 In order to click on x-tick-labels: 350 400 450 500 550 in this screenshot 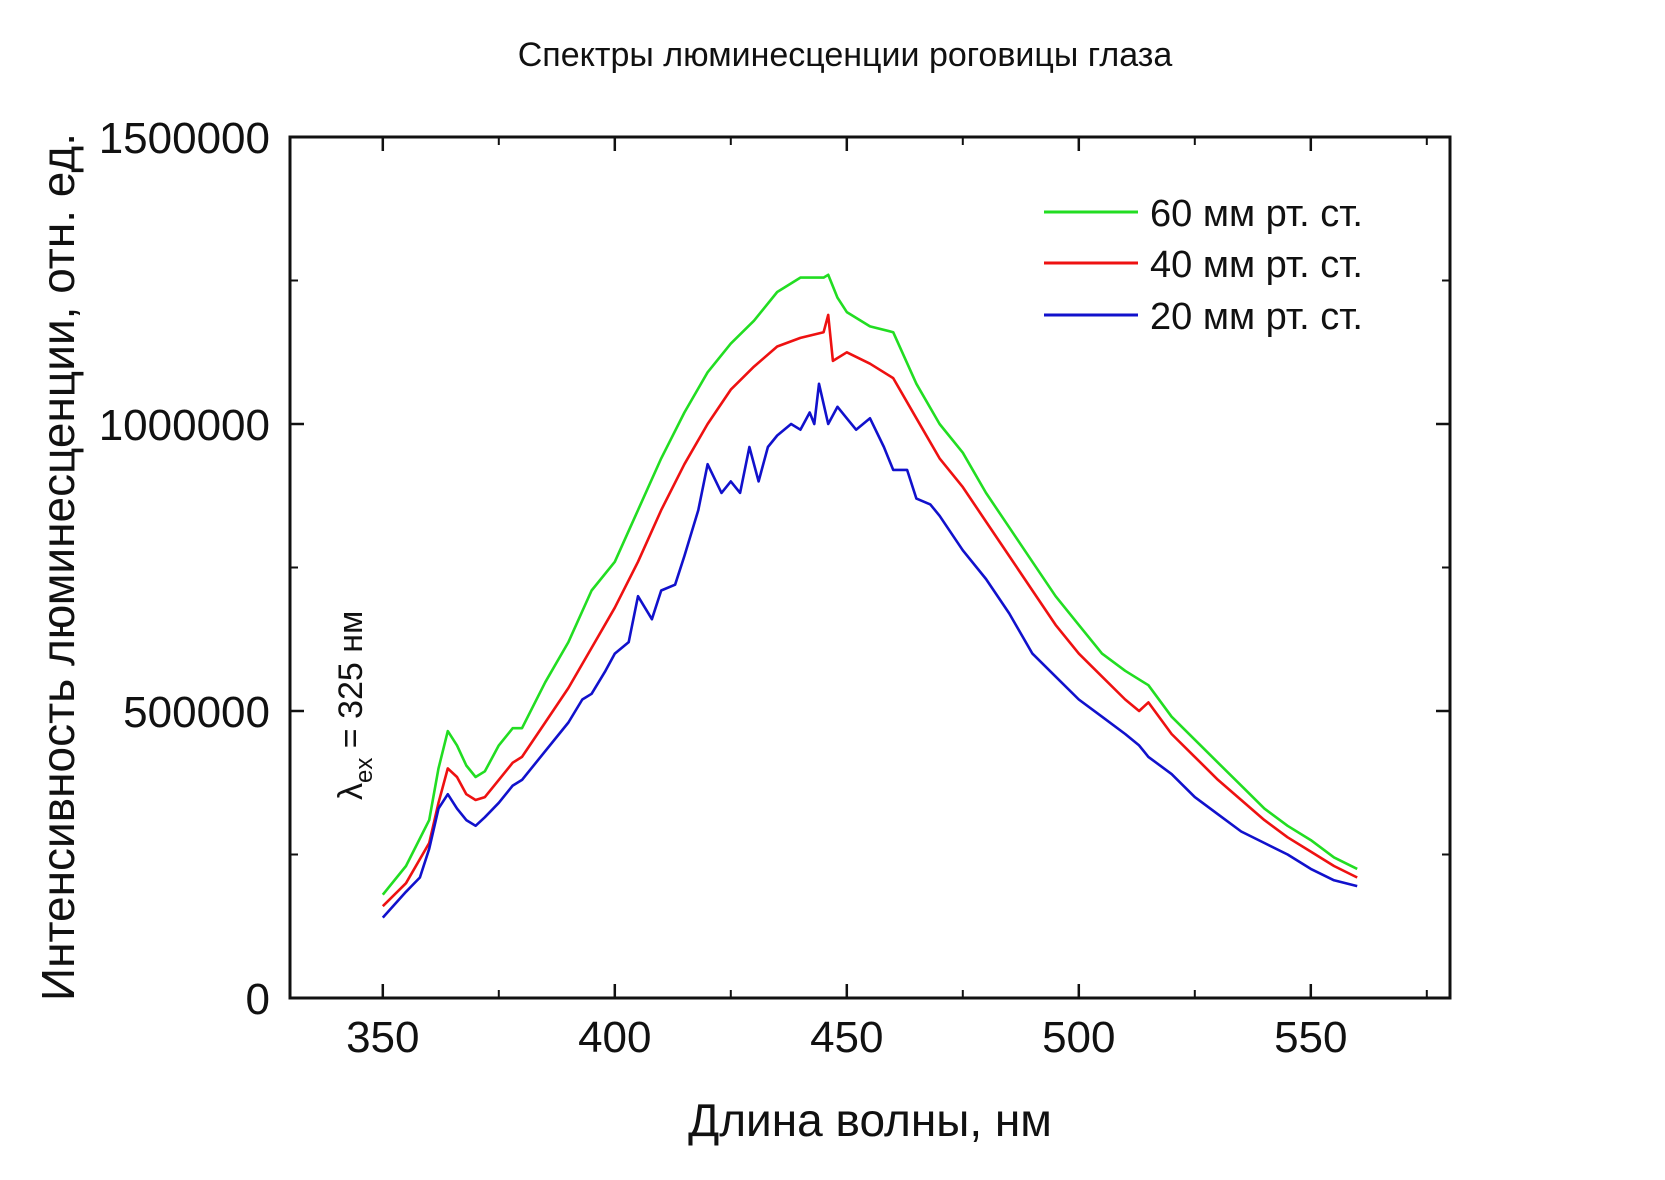, I will do `click(846, 1037)`.